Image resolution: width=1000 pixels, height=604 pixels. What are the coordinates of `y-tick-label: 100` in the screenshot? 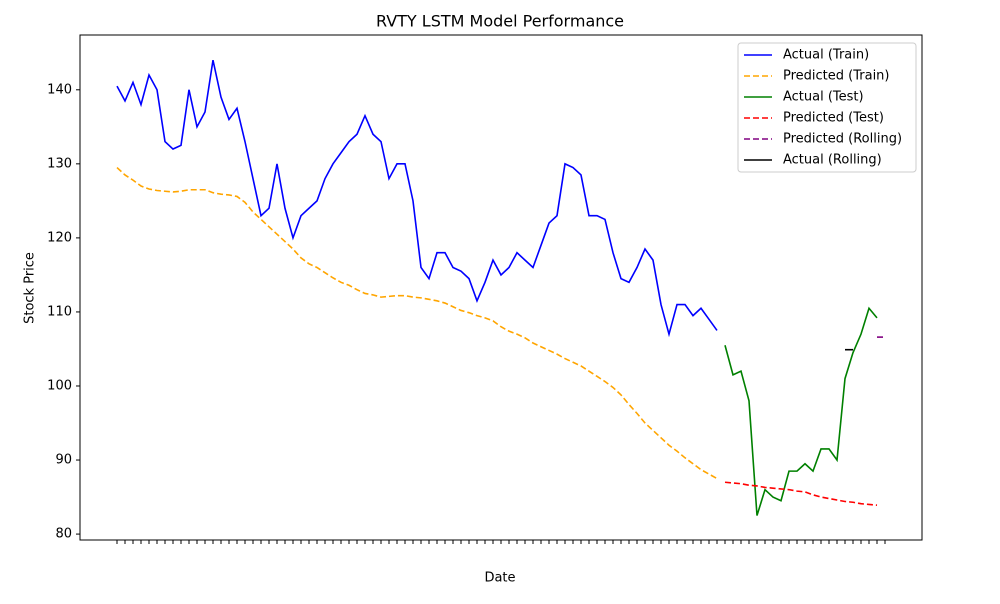 It's located at (59, 385).